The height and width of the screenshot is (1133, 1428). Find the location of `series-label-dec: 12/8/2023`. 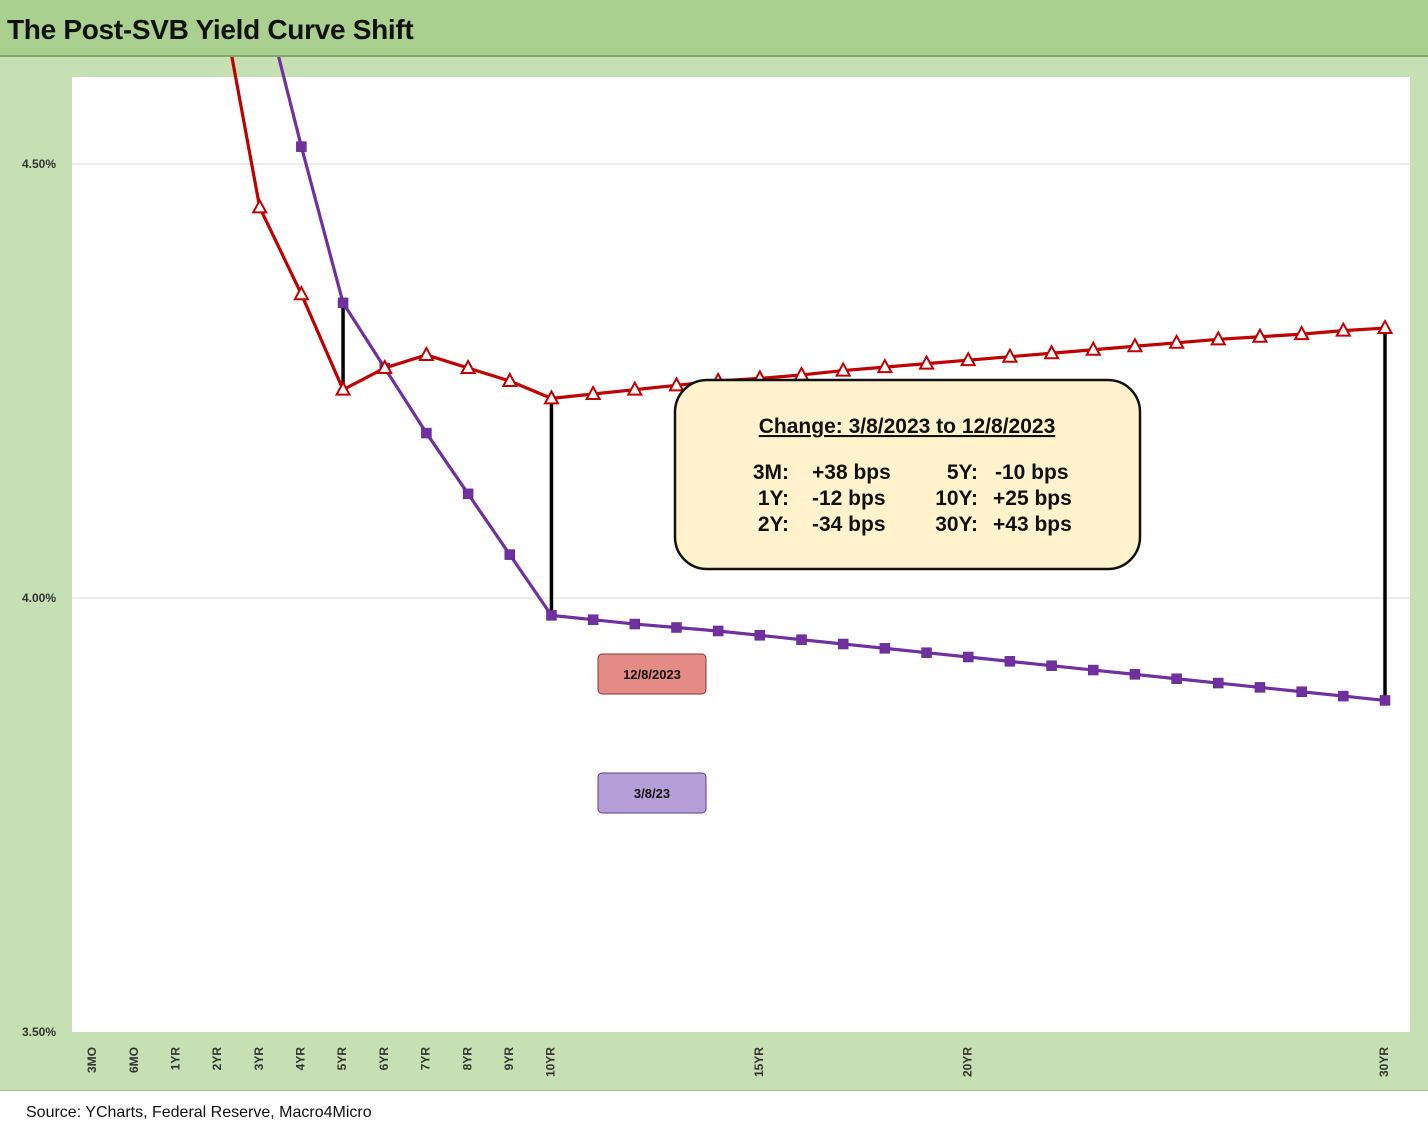

series-label-dec: 12/8/2023 is located at coordinates (652, 674).